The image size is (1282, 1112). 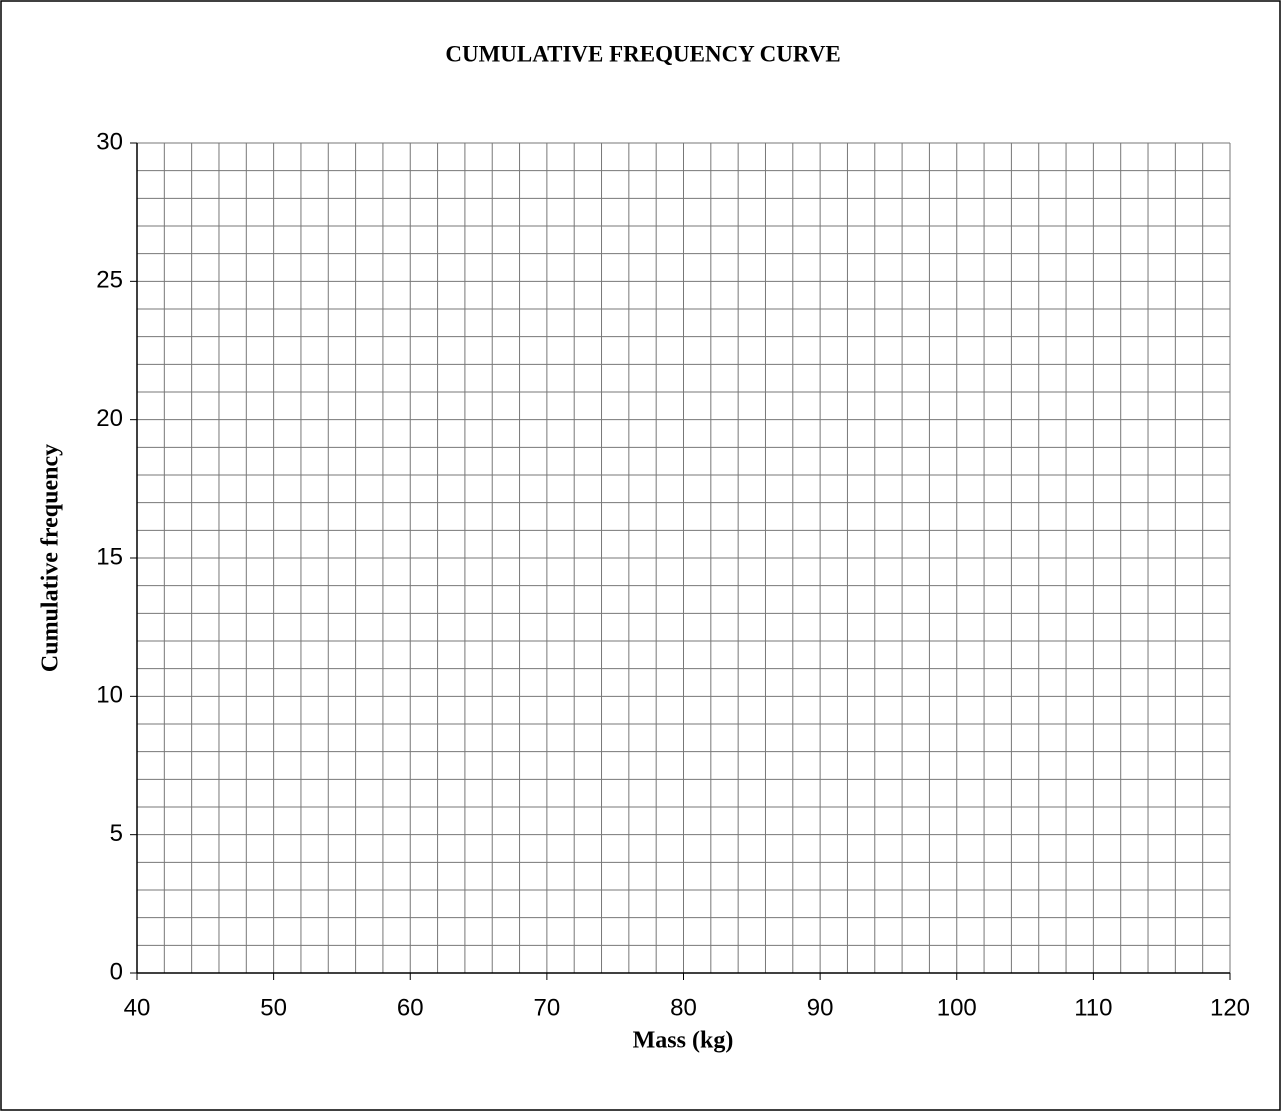 What do you see at coordinates (1230, 1007) in the screenshot?
I see `x-tick-label: 120` at bounding box center [1230, 1007].